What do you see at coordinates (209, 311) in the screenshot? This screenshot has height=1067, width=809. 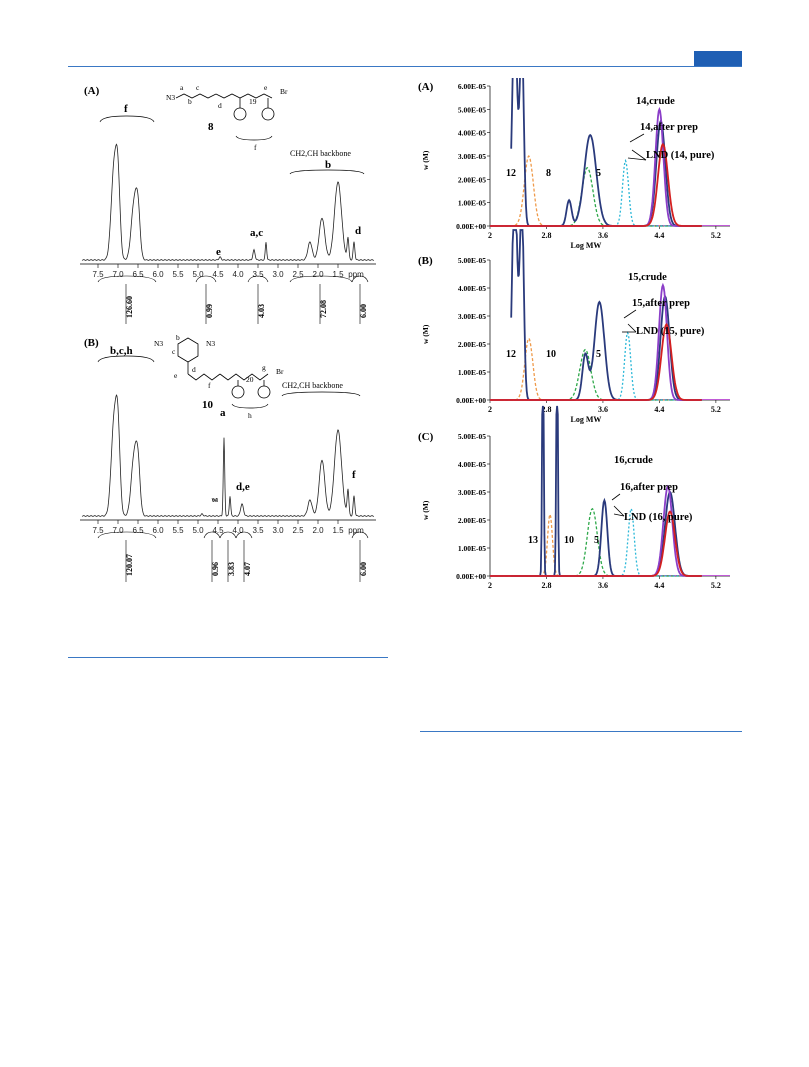 I see `nmr-a-int-2: 0.99` at bounding box center [209, 311].